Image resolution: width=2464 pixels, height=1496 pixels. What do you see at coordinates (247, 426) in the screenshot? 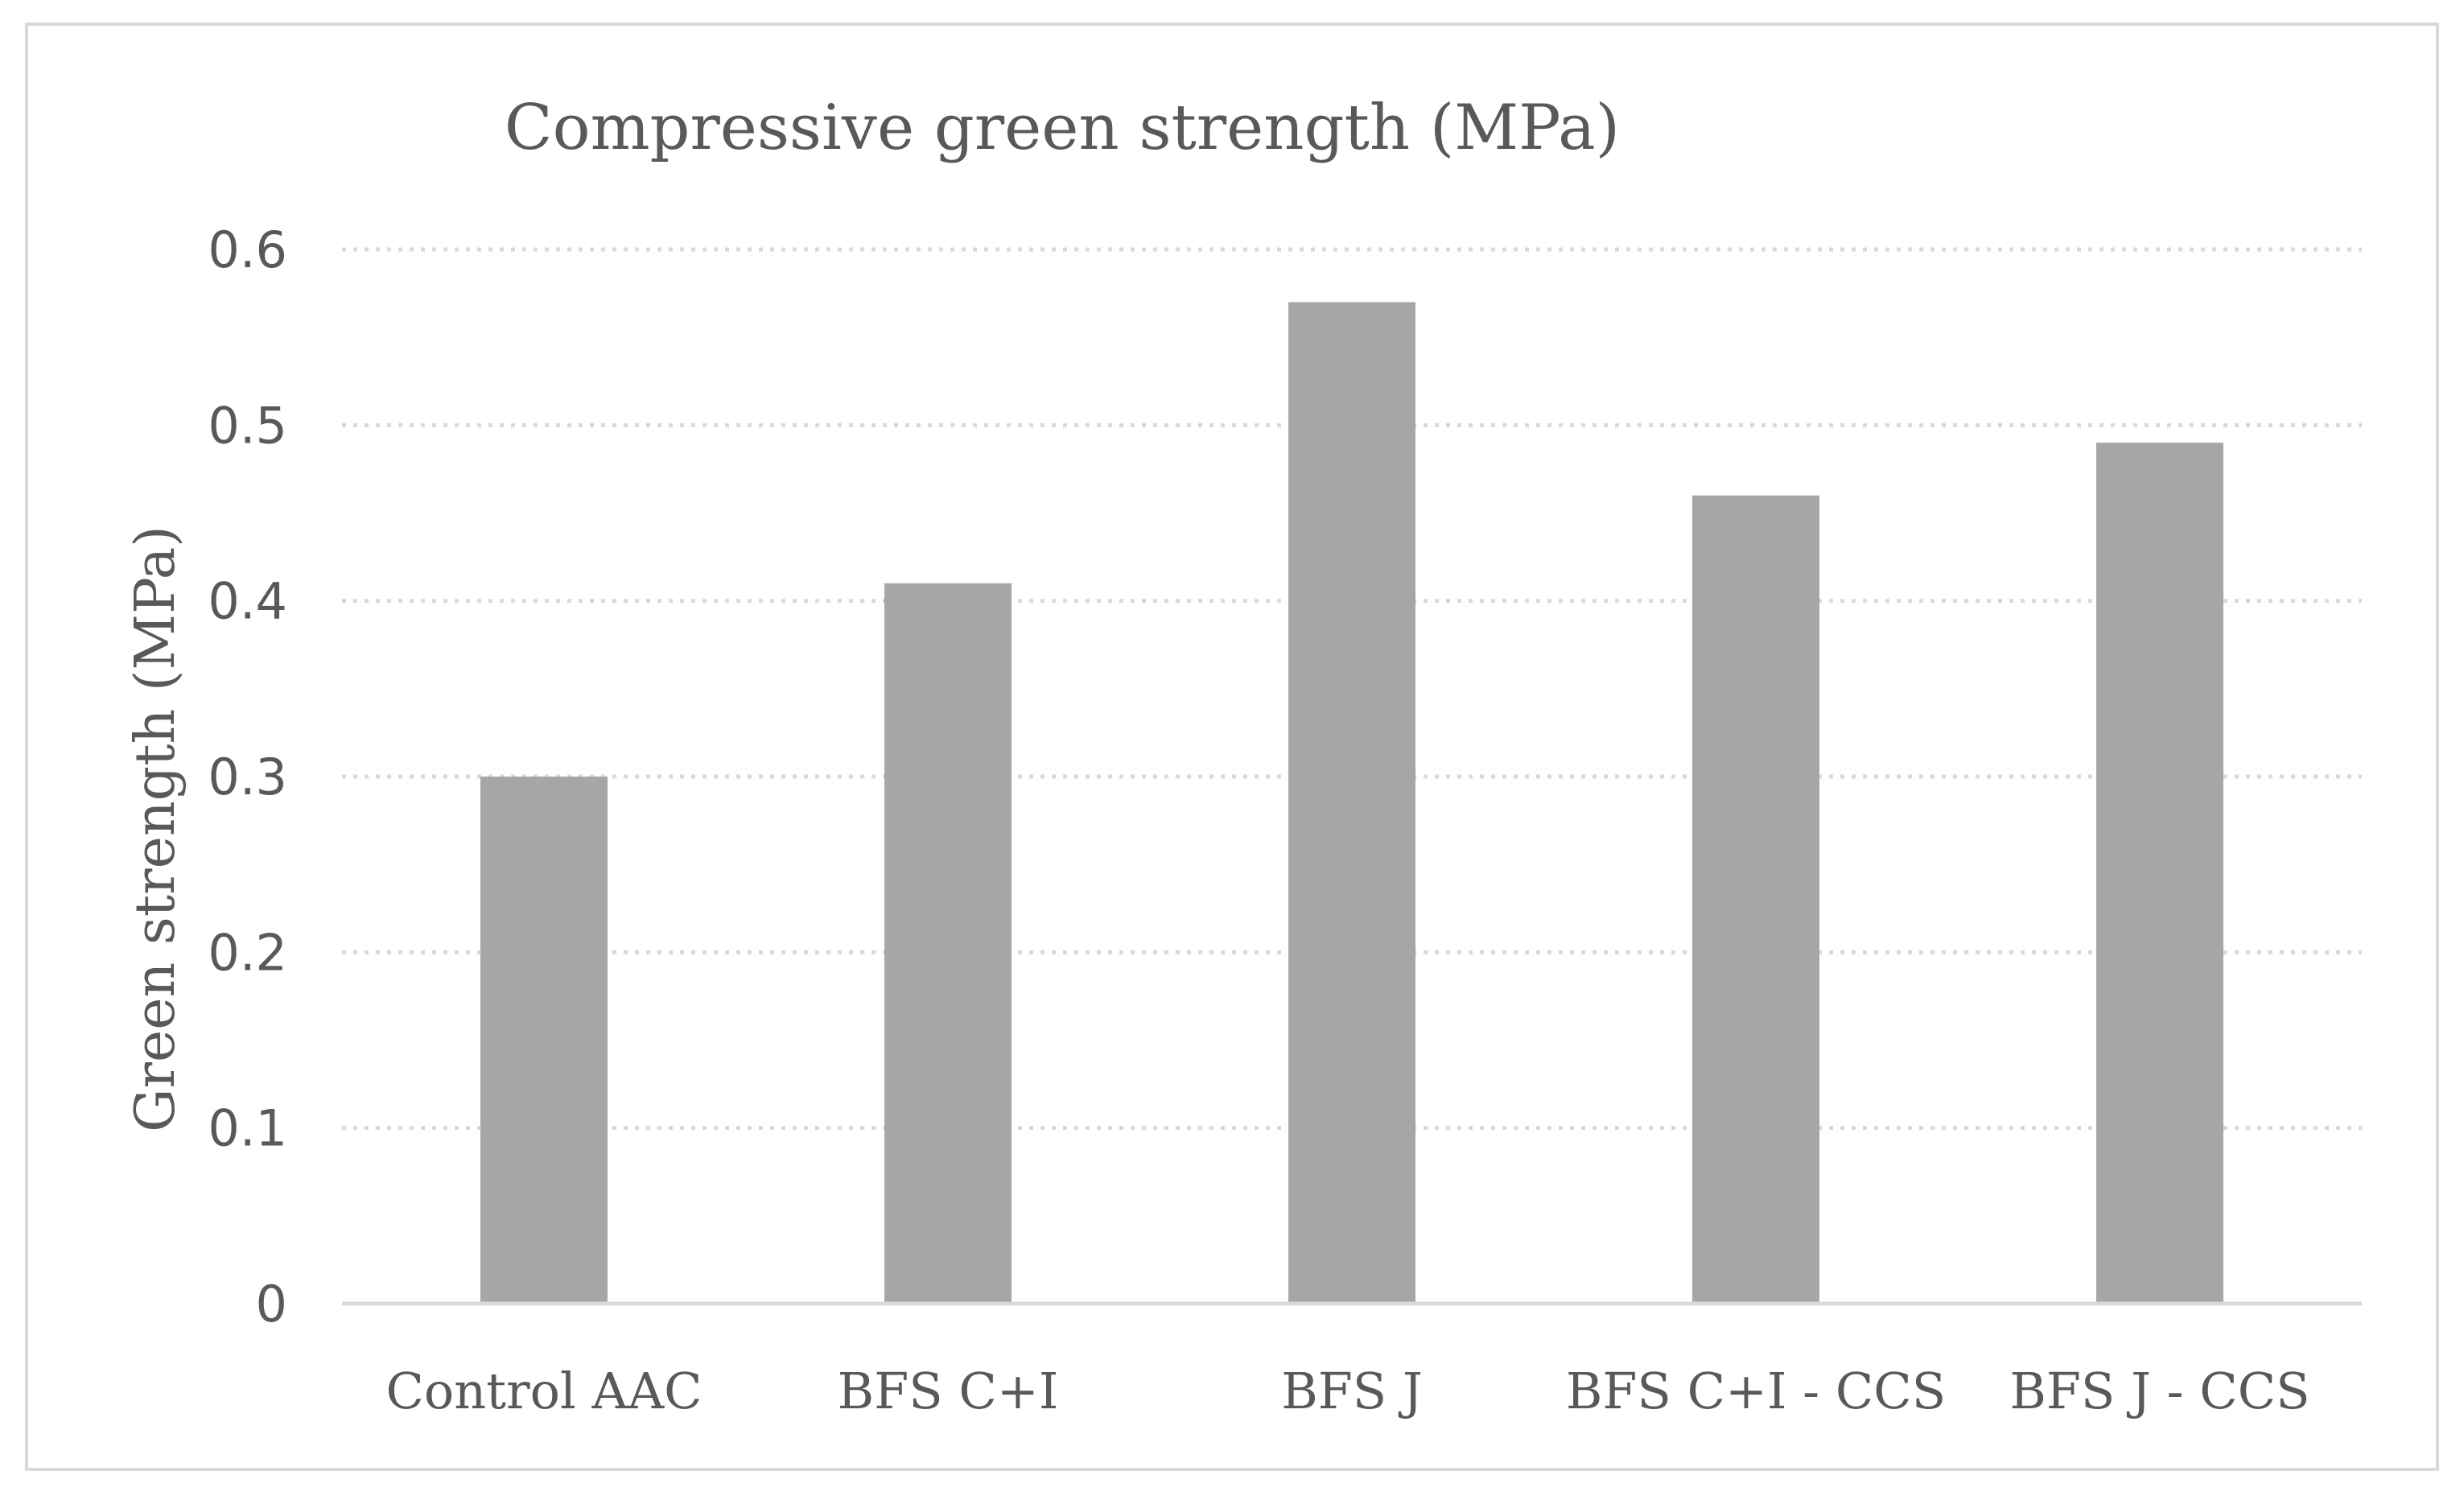
I see `y-tick-label: 0.5` at bounding box center [247, 426].